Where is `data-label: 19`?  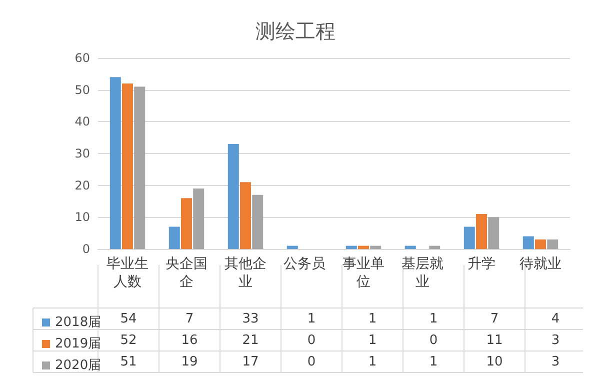
data-label: 19 is located at coordinates (189, 362).